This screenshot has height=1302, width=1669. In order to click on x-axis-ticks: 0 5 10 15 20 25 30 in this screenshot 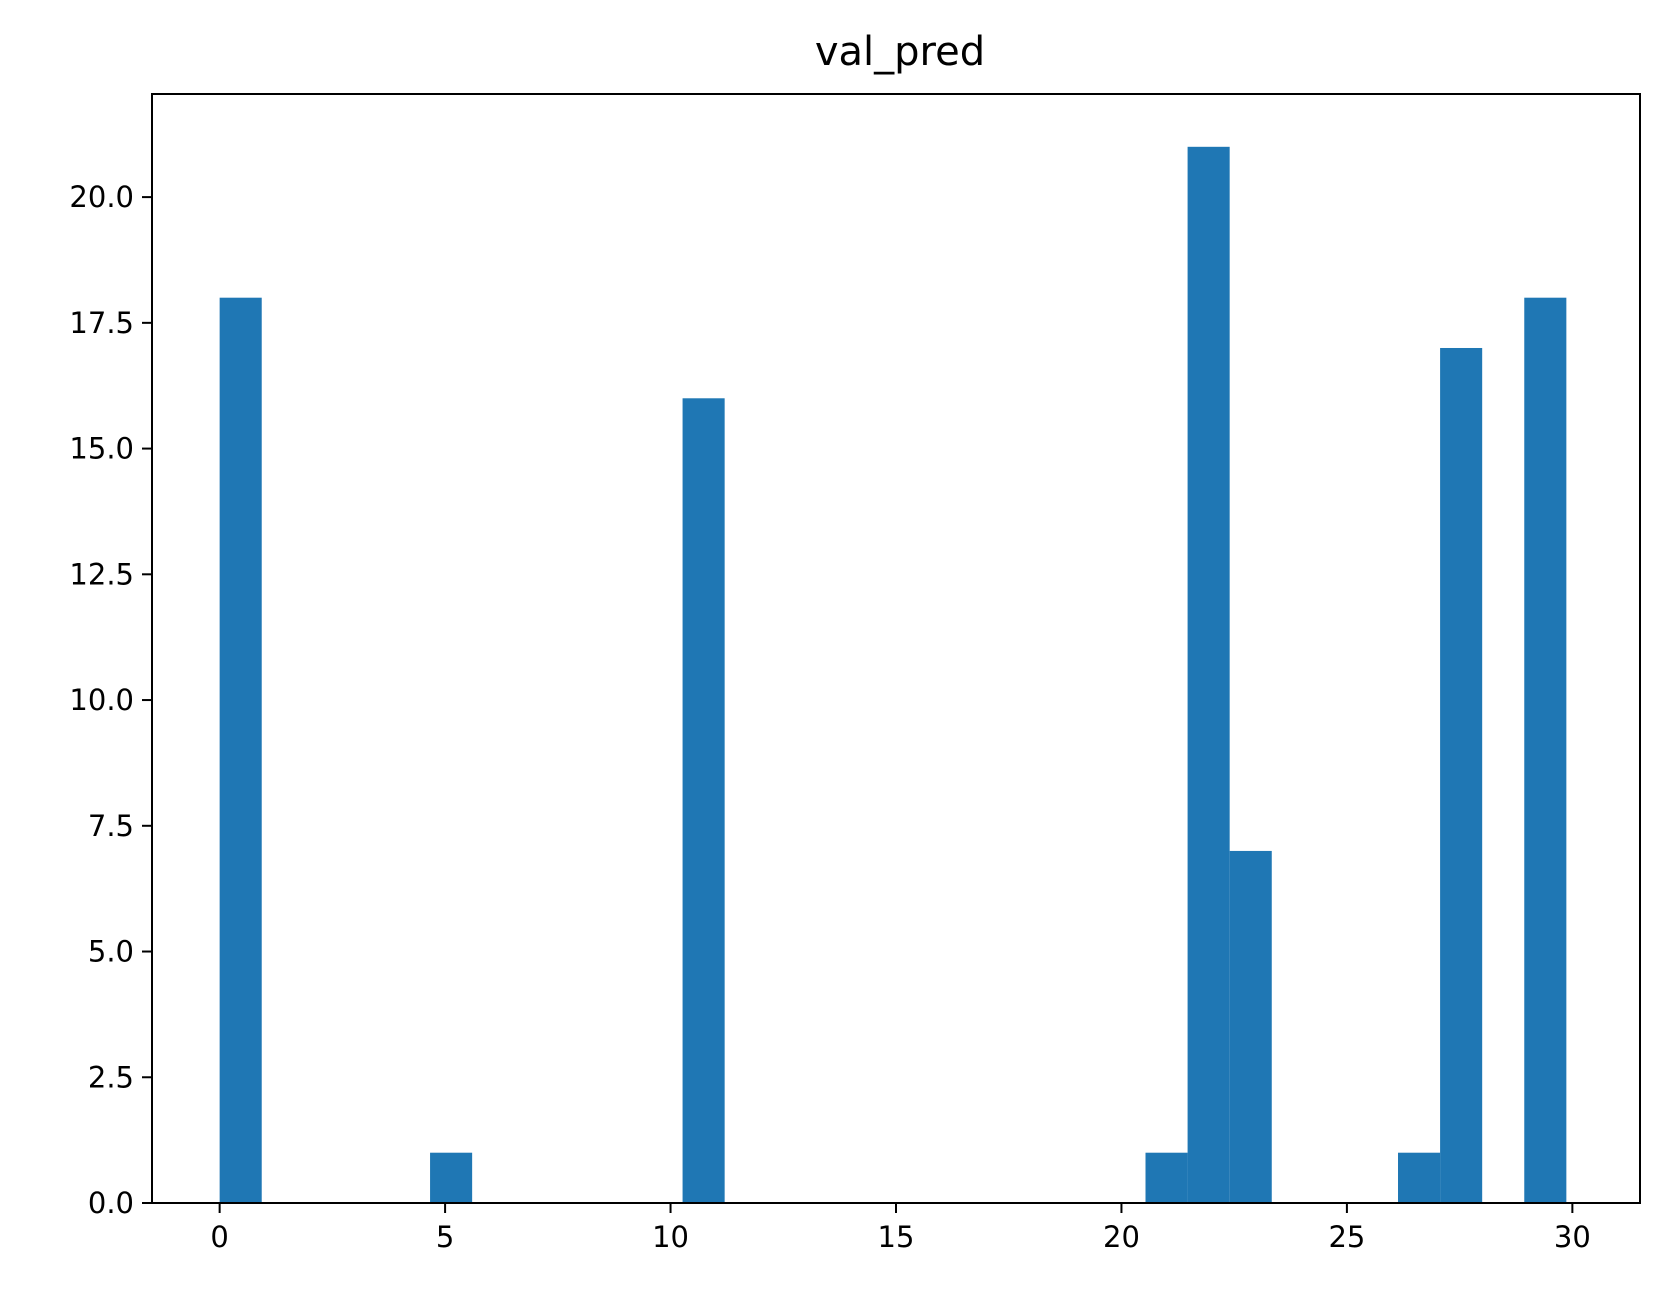, I will do `click(900, 1228)`.